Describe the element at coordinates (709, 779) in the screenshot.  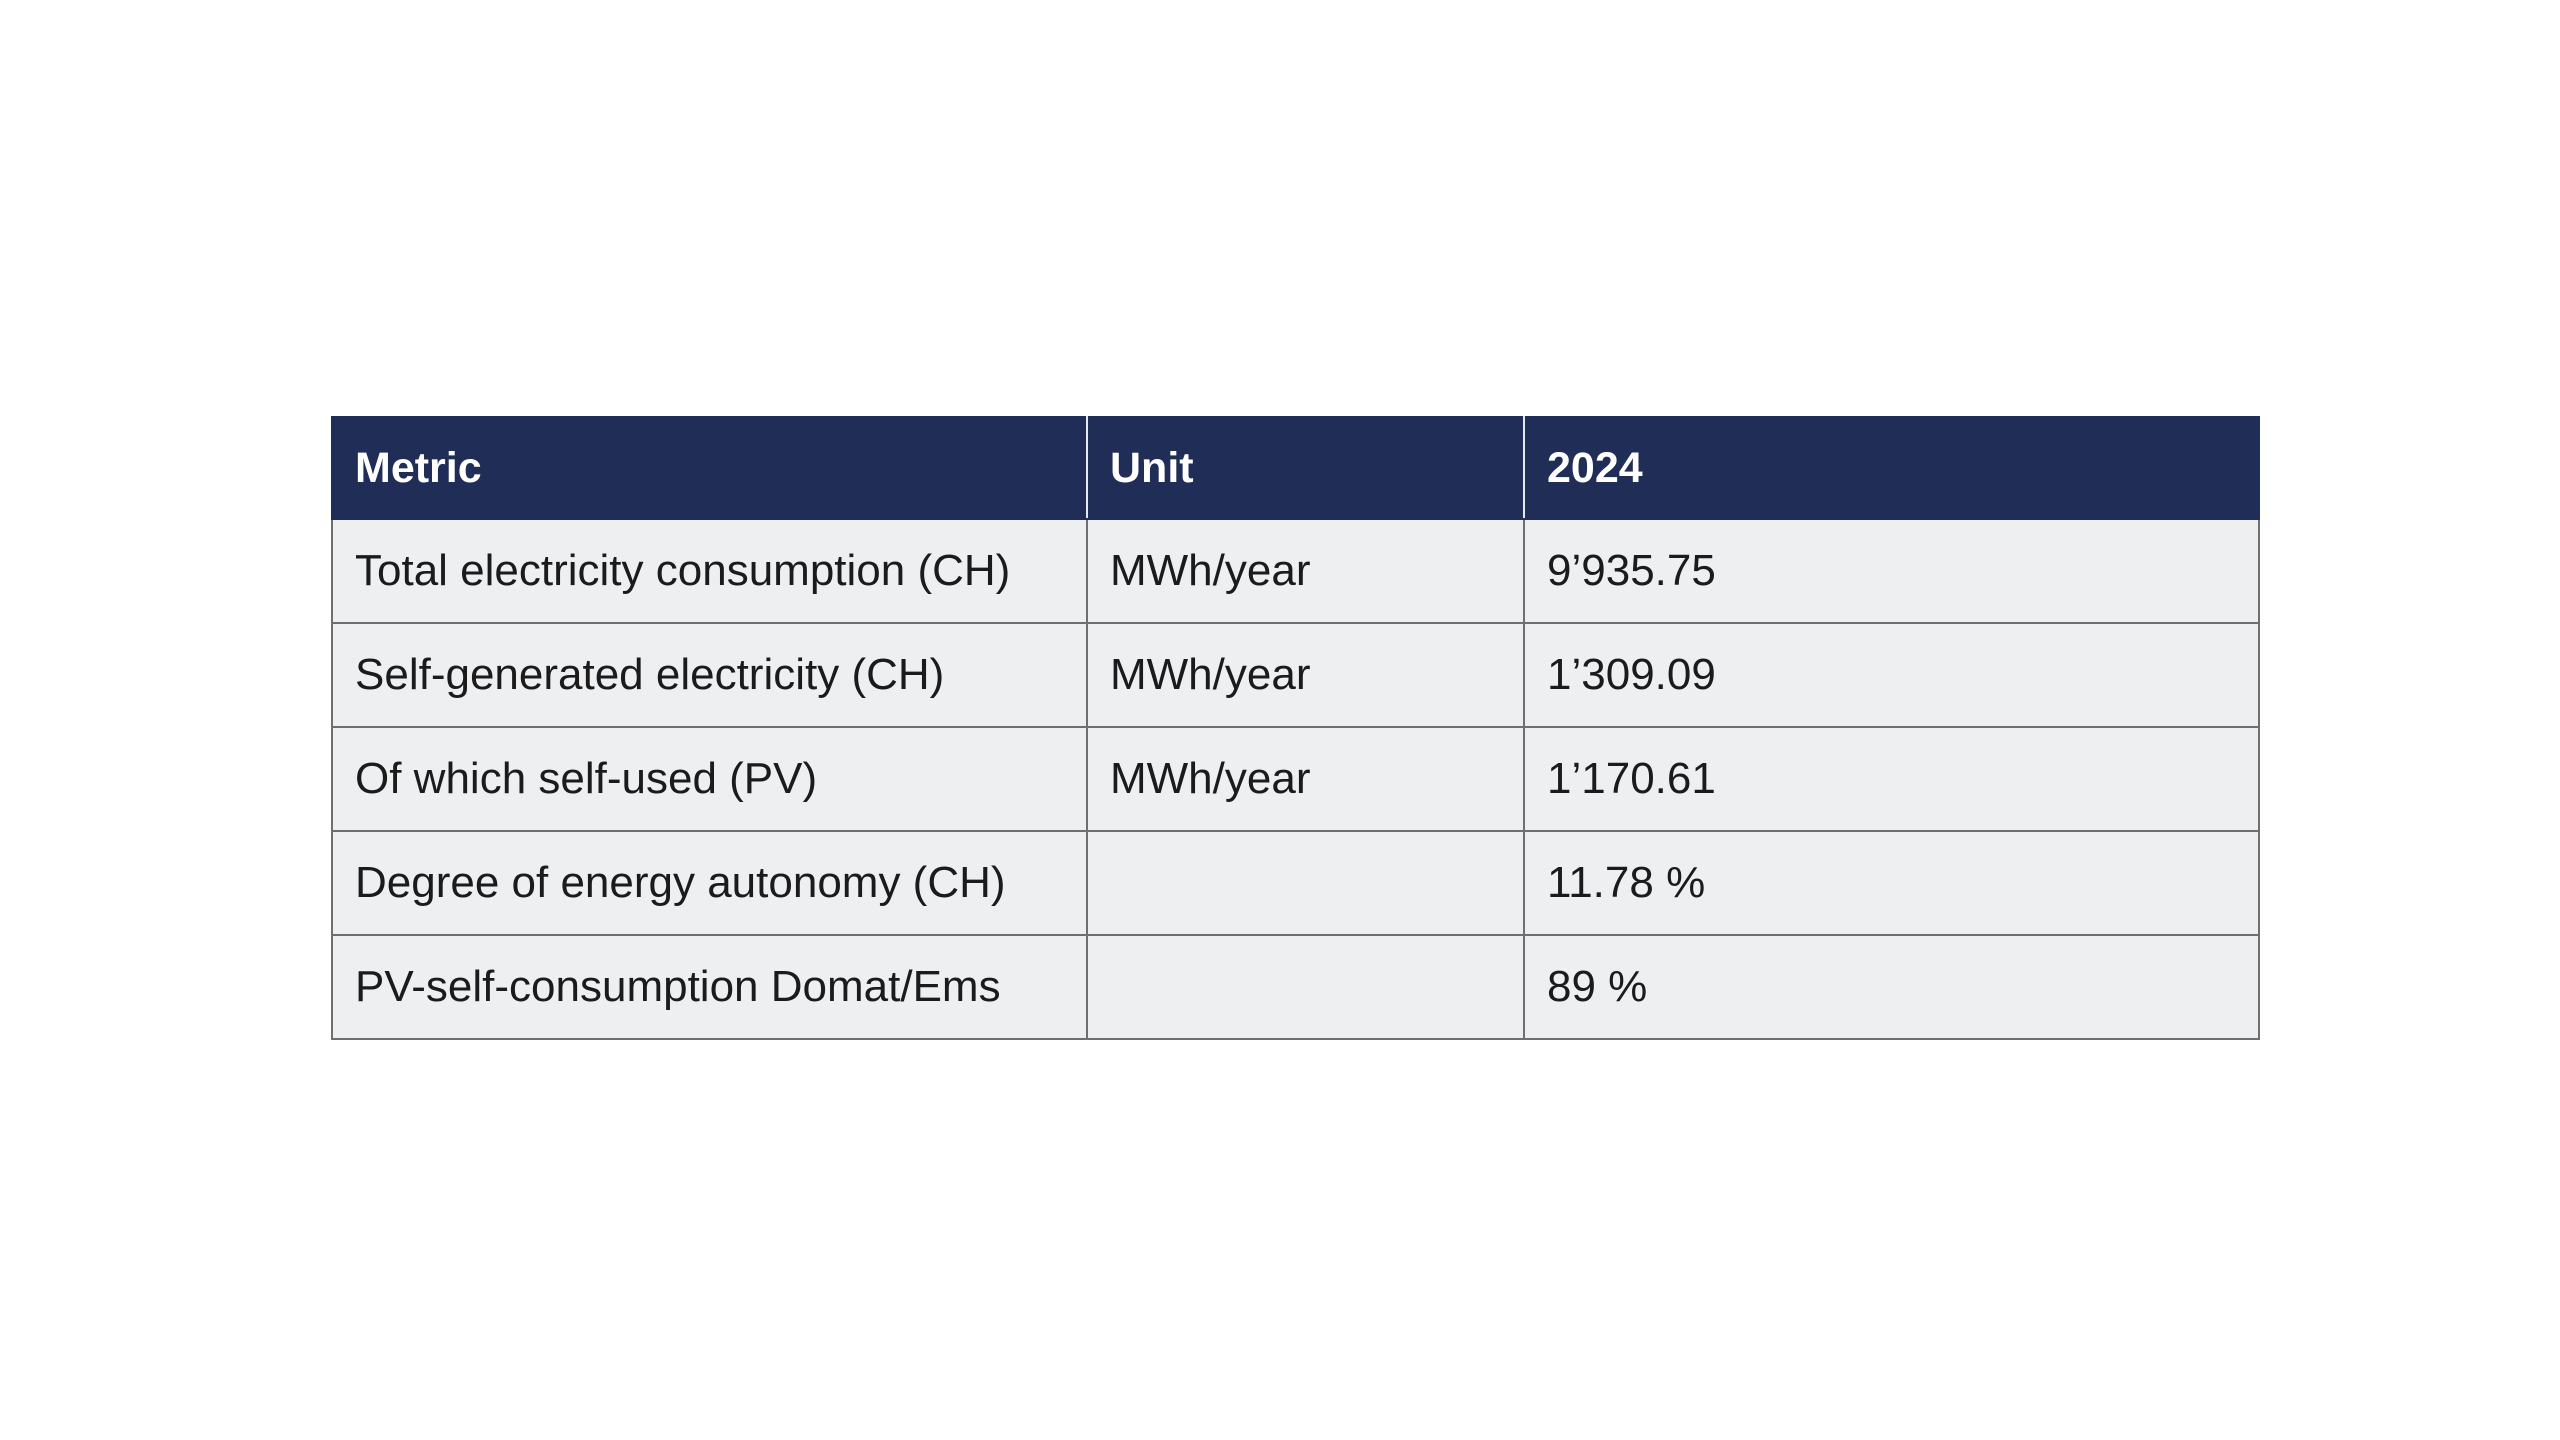
I see `metric-cell: Of which self-used (PV)` at that location.